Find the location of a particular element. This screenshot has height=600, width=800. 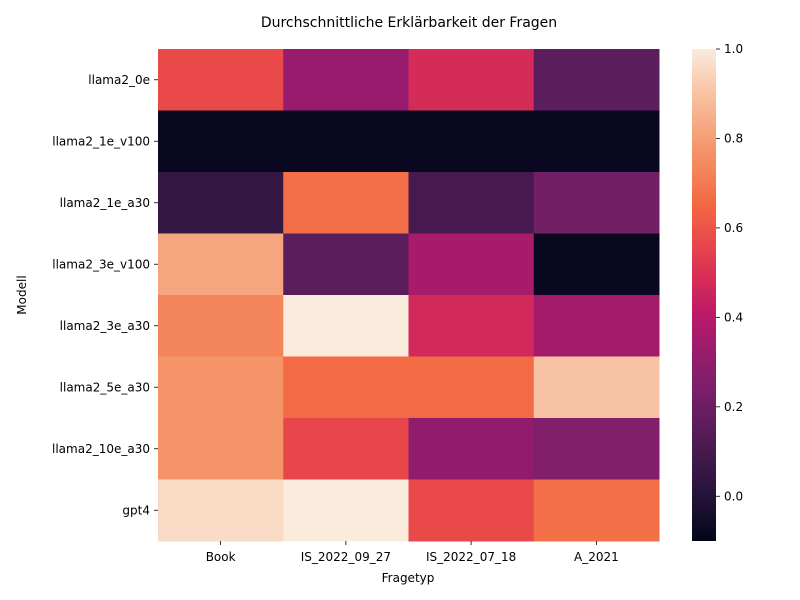

y-axis-label: Modell is located at coordinates (22, 294).